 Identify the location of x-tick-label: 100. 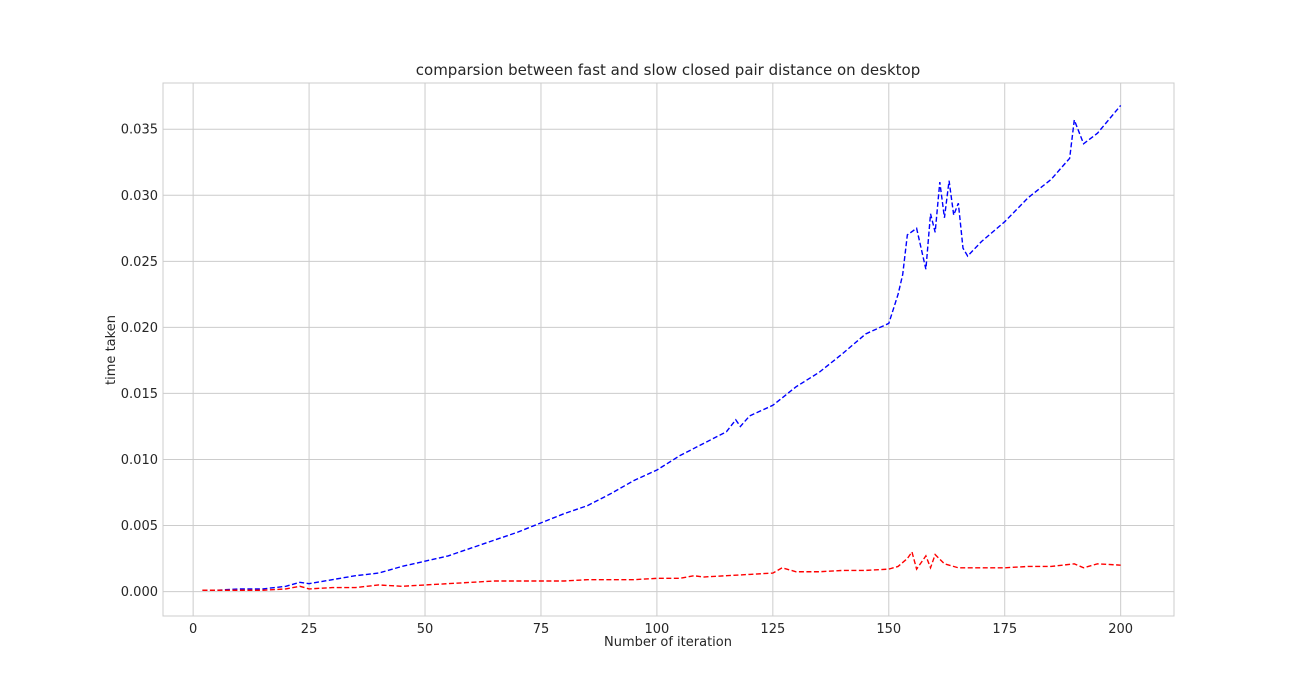
(656, 629).